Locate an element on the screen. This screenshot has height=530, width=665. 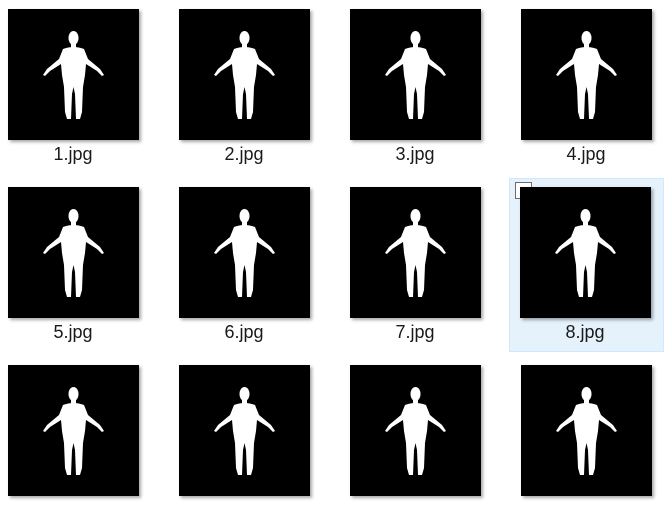
file-name-label: 3.jpg is located at coordinates (415, 154).